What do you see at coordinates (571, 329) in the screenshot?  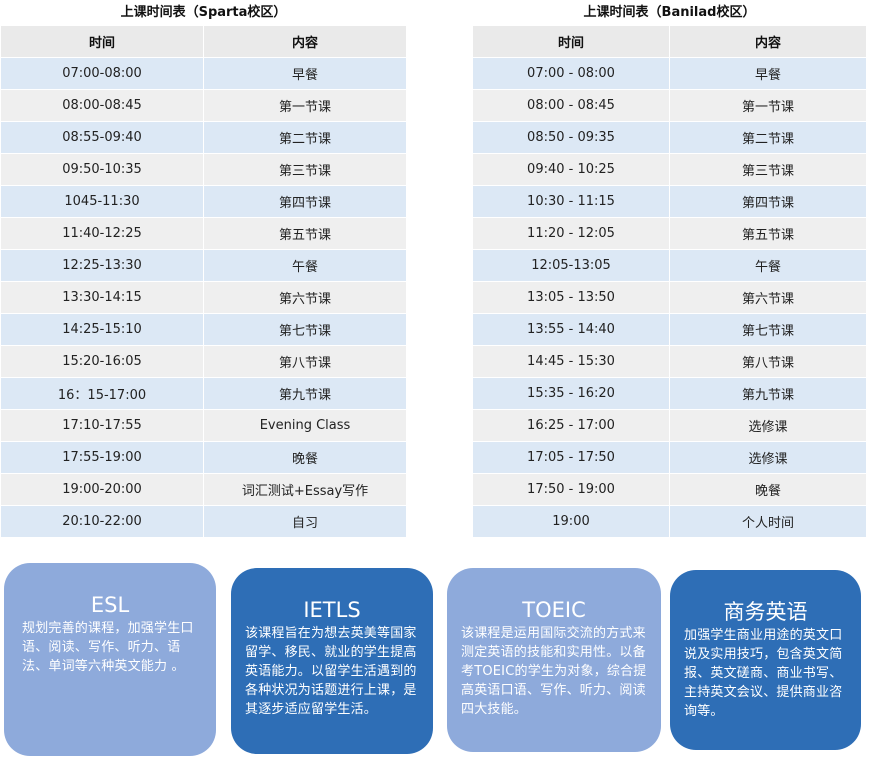 I see `time-cell: 13:55 - 14:40` at bounding box center [571, 329].